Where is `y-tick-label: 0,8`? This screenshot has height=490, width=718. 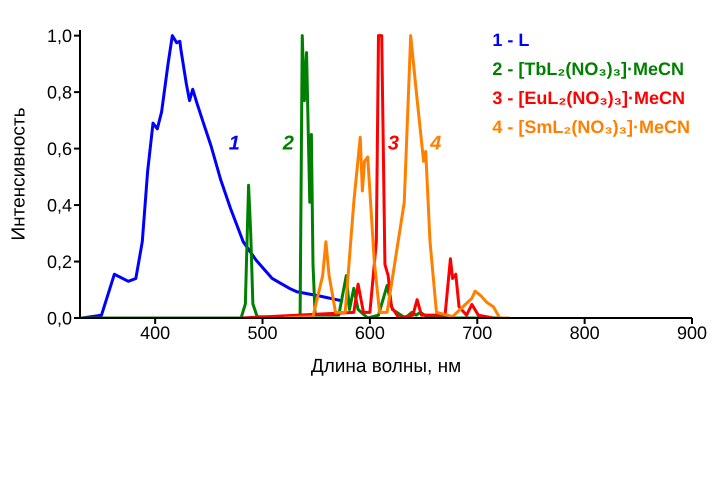 y-tick-label: 0,8 is located at coordinates (59, 92).